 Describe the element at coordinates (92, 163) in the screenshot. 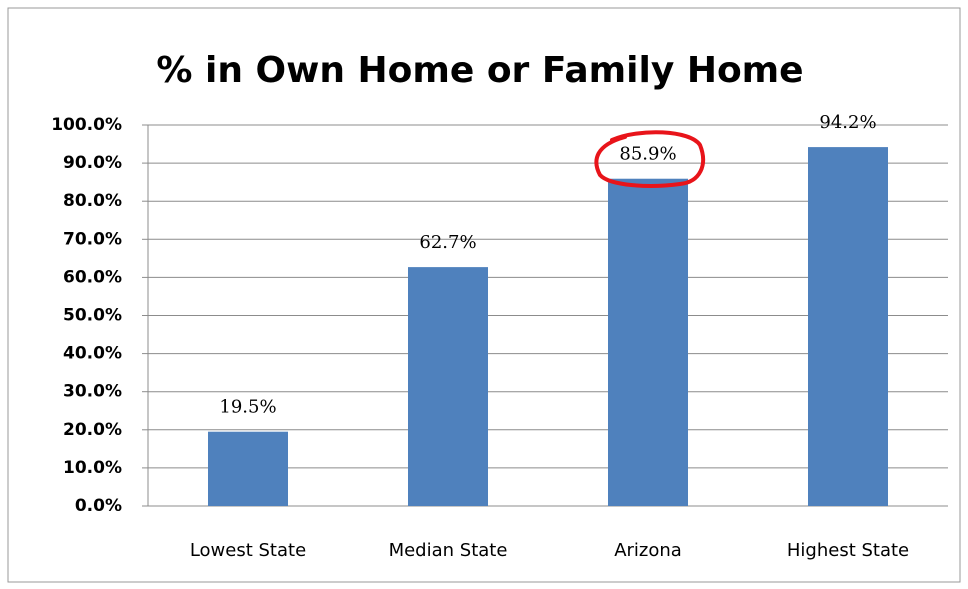

I see `y-tick-label: 90.0%` at that location.